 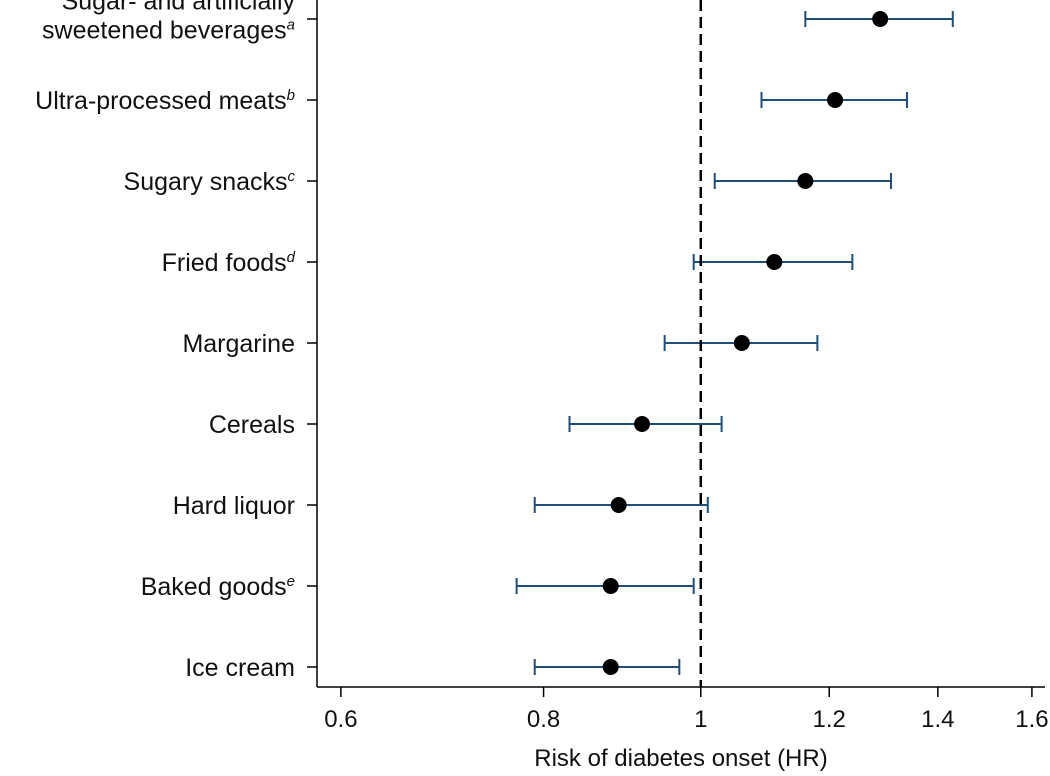 What do you see at coordinates (291, 581) in the screenshot?
I see `category-footnote-marker: e` at bounding box center [291, 581].